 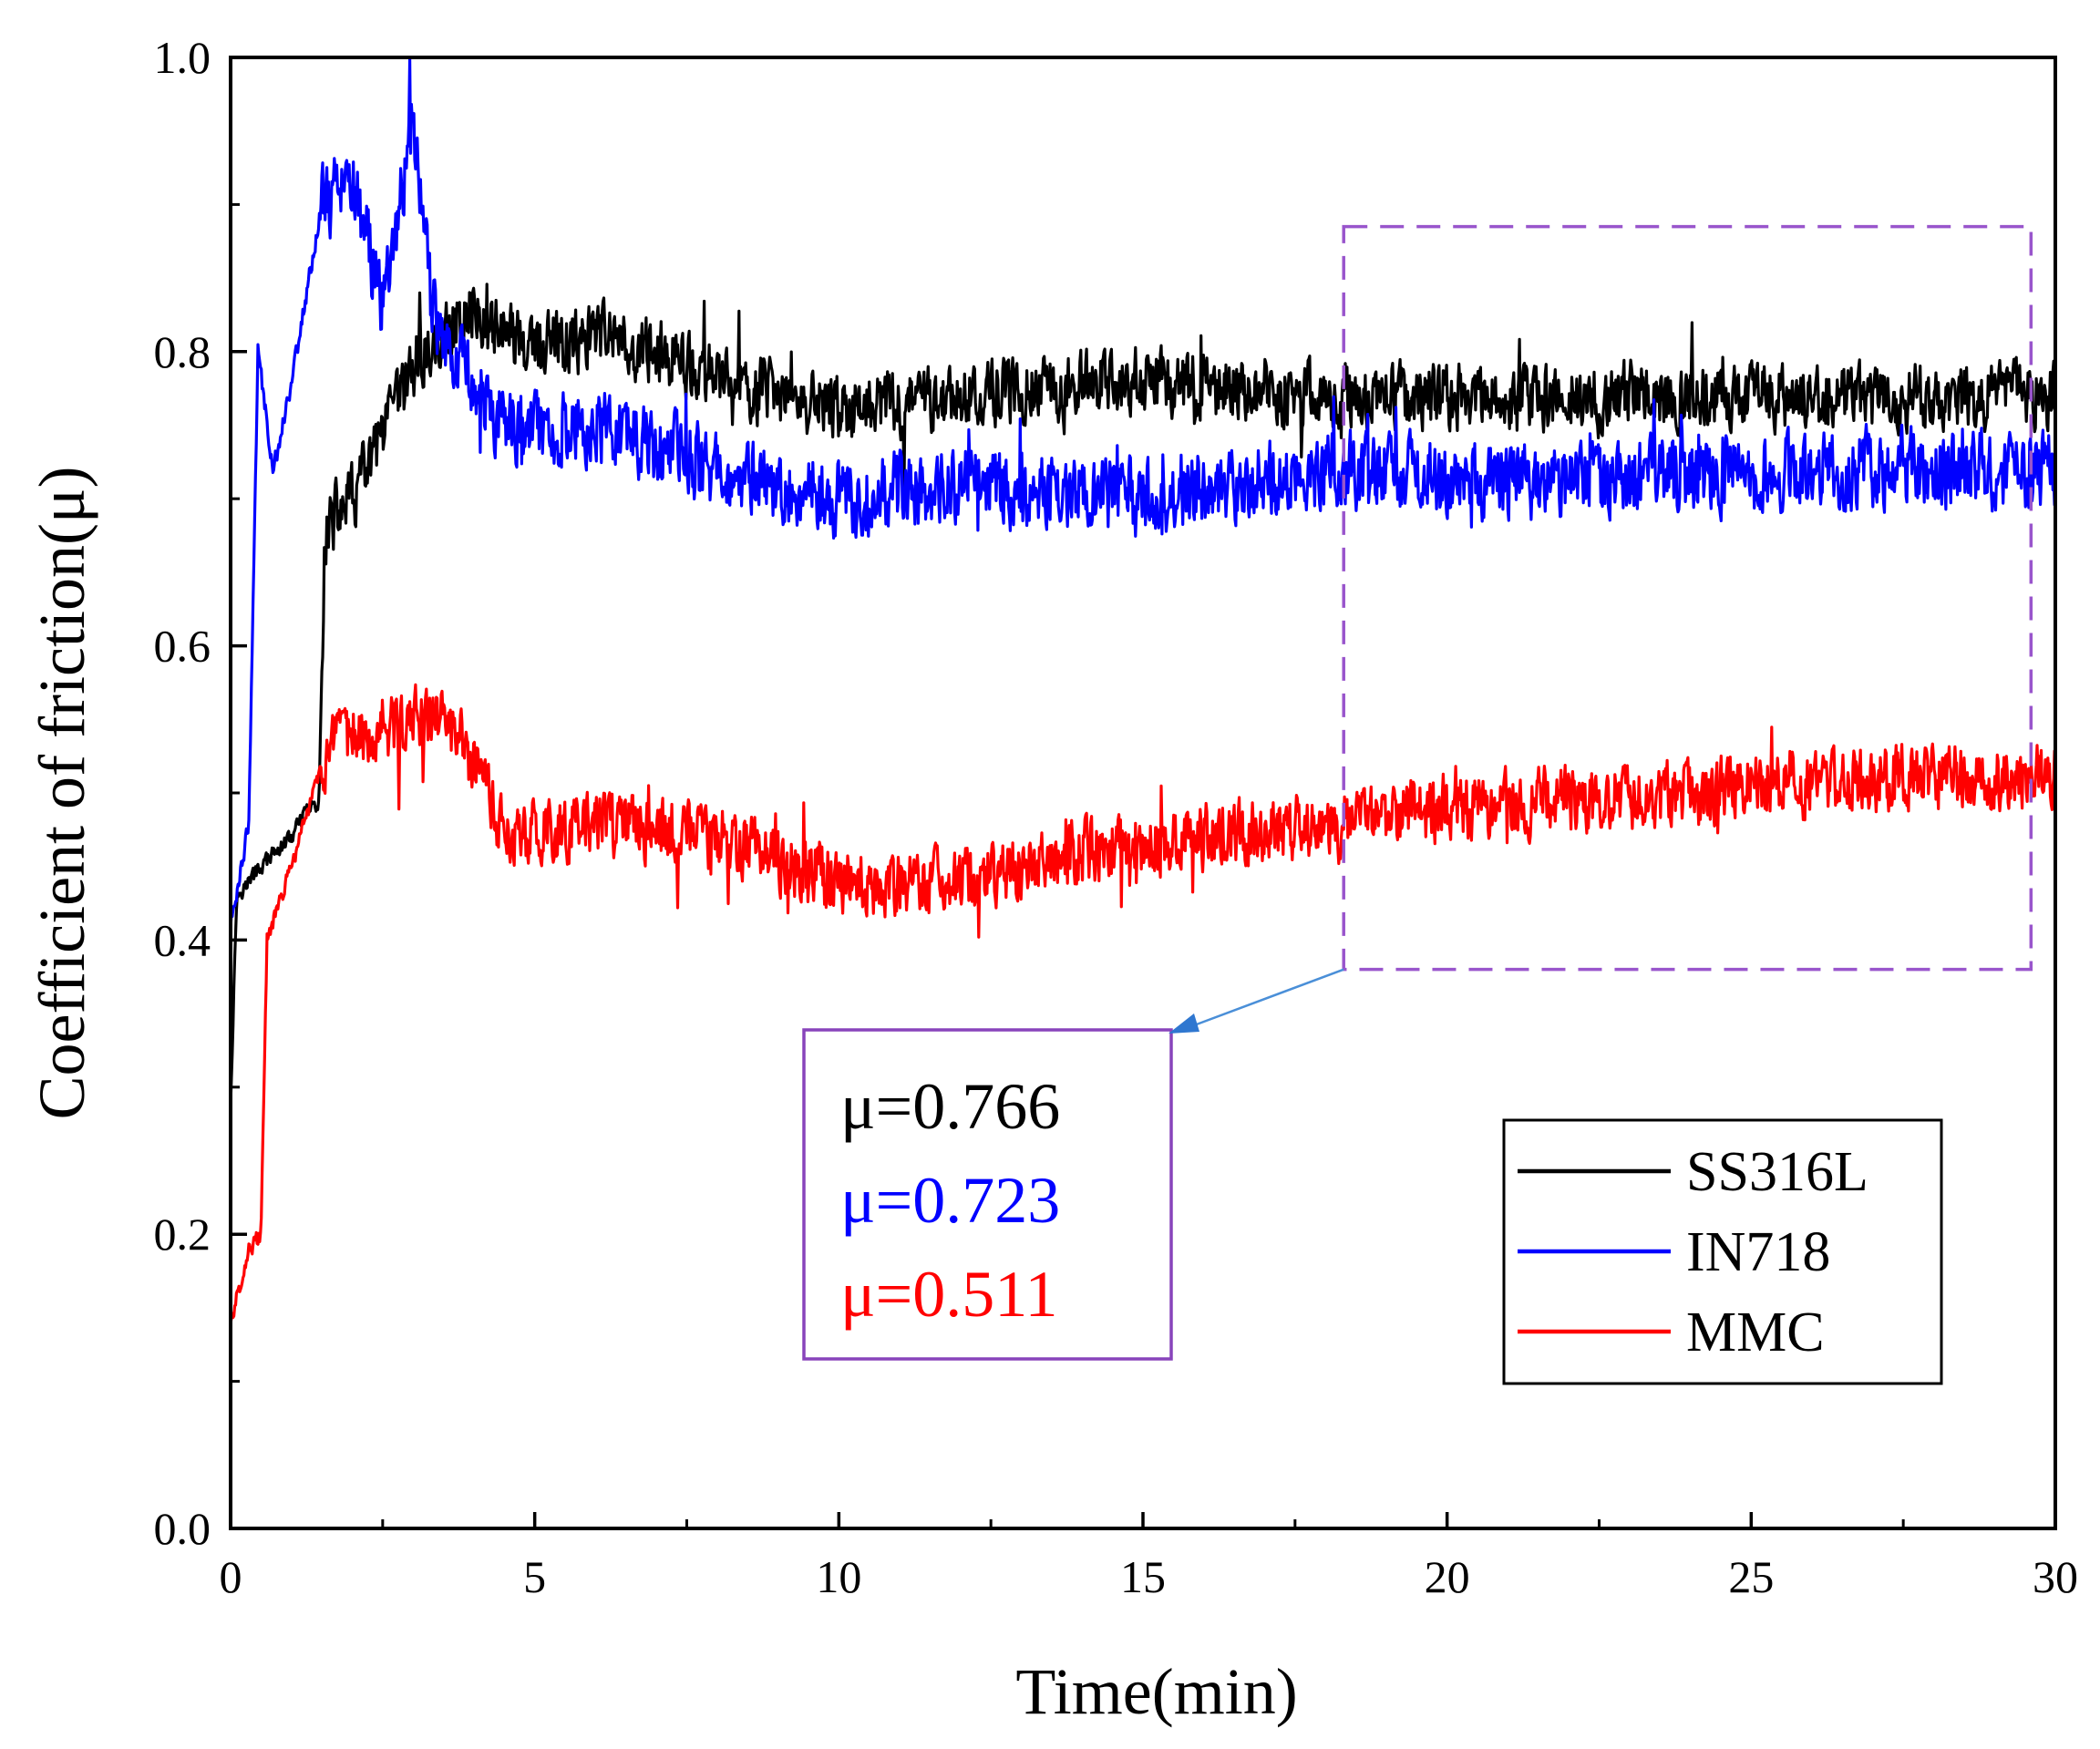 I want to click on y-tick-label: 0.0, so click(x=182, y=1528).